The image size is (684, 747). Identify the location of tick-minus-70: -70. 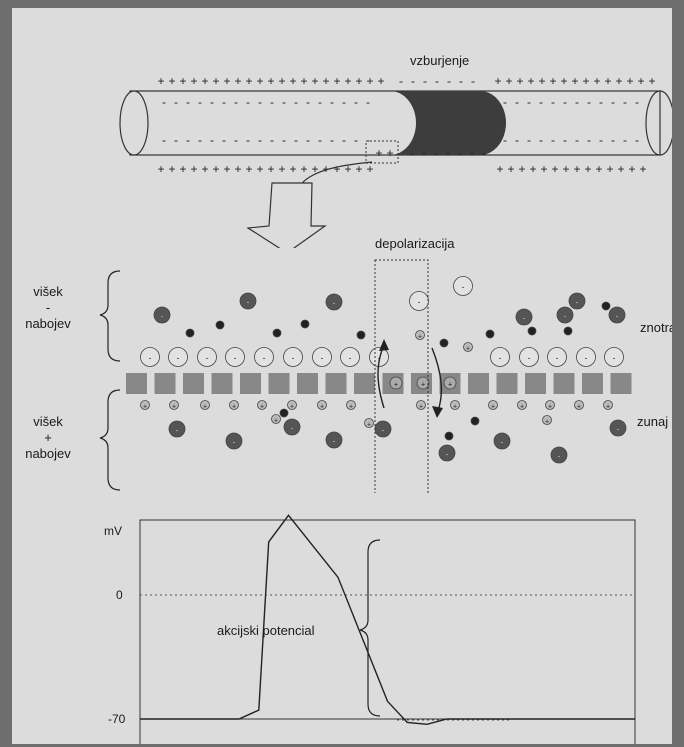
(117, 719).